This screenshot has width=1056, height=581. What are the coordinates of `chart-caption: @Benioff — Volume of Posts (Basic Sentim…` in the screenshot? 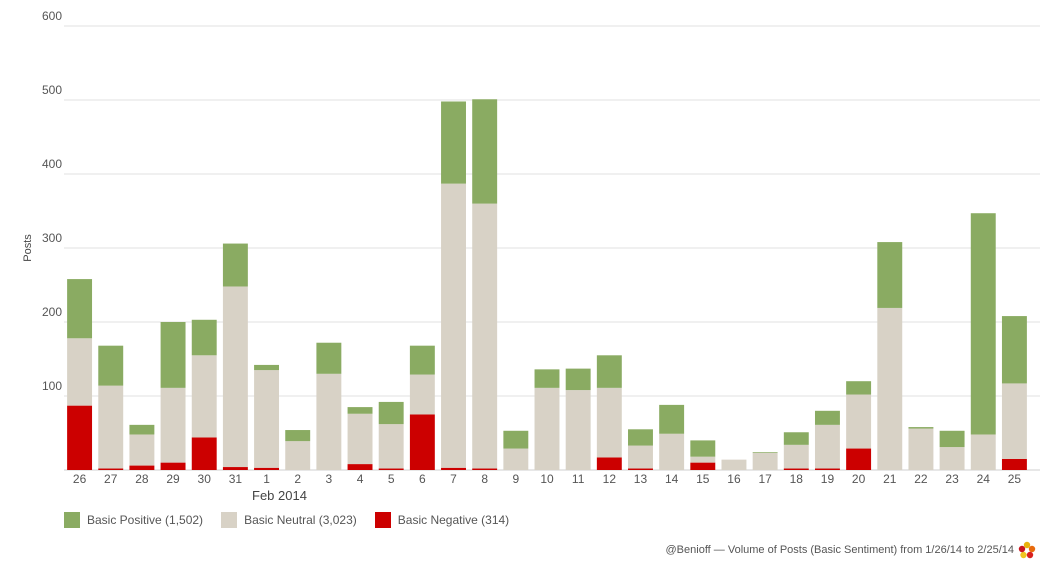 It's located at (839, 550).